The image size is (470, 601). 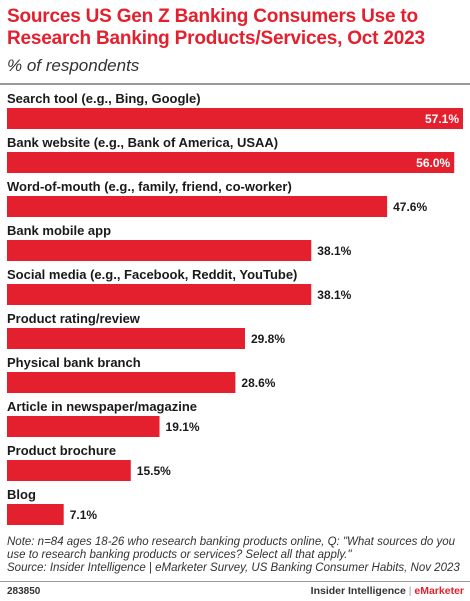 What do you see at coordinates (24, 591) in the screenshot?
I see `chart-id: 283850` at bounding box center [24, 591].